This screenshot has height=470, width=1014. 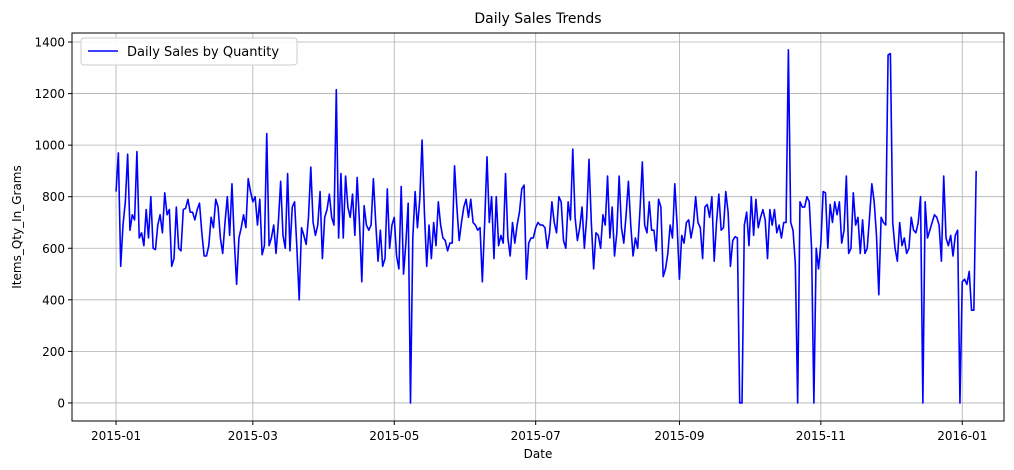 I want to click on y-tick-label: 1000, so click(x=49, y=146).